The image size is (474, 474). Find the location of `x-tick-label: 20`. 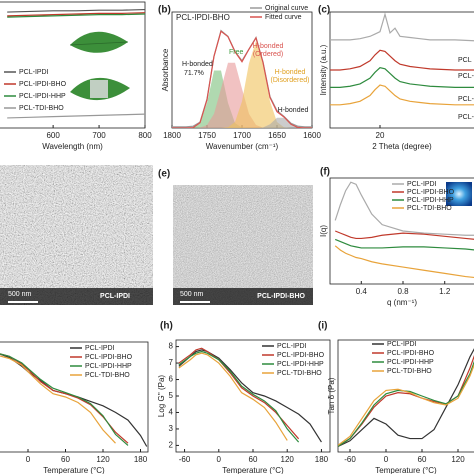

x-tick-label: 20 is located at coordinates (380, 135).